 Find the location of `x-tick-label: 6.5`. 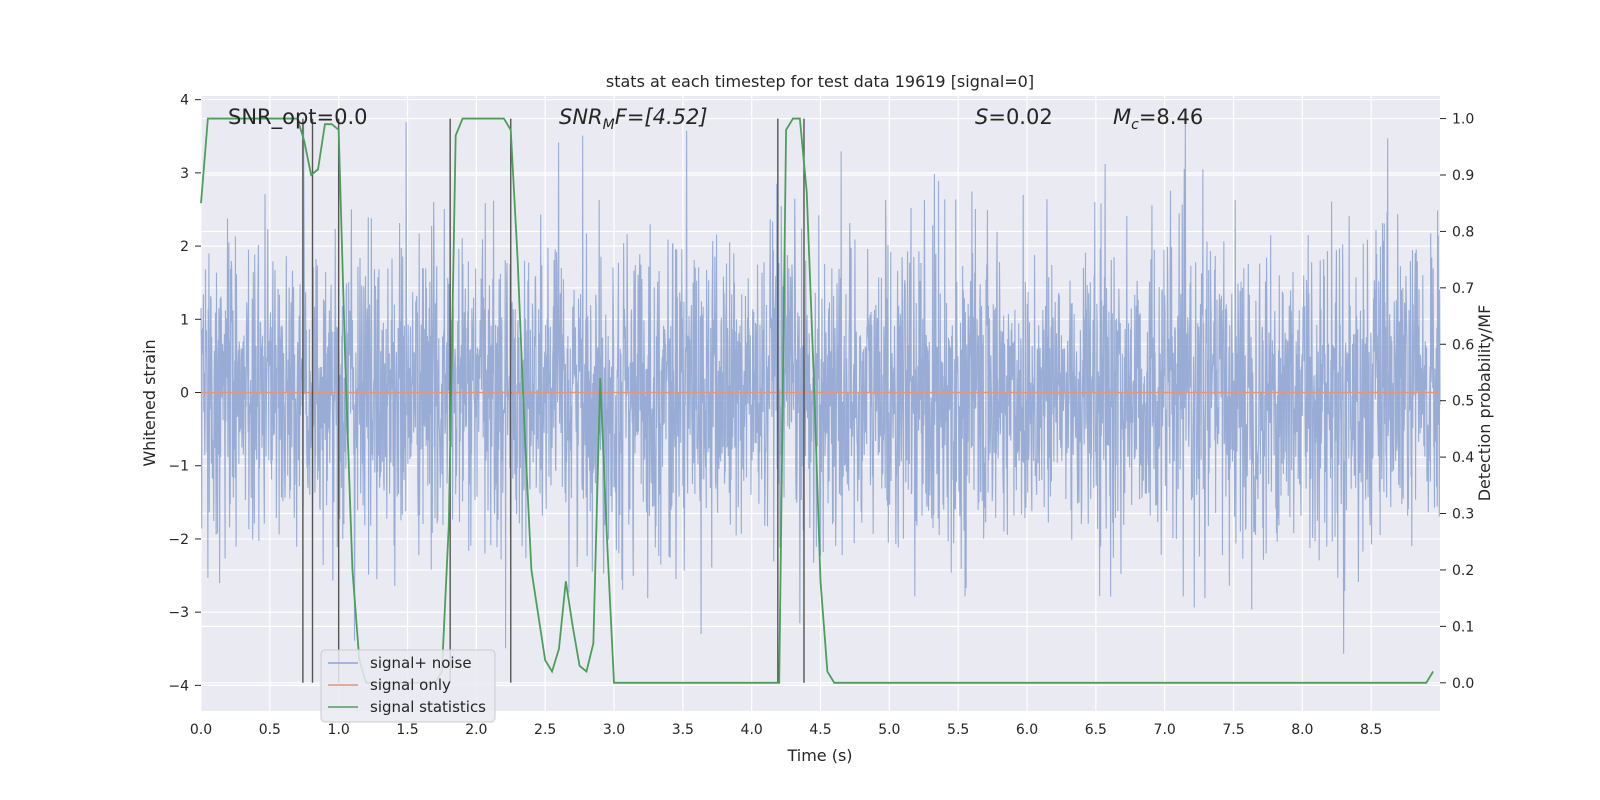

x-tick-label: 6.5 is located at coordinates (1096, 730).